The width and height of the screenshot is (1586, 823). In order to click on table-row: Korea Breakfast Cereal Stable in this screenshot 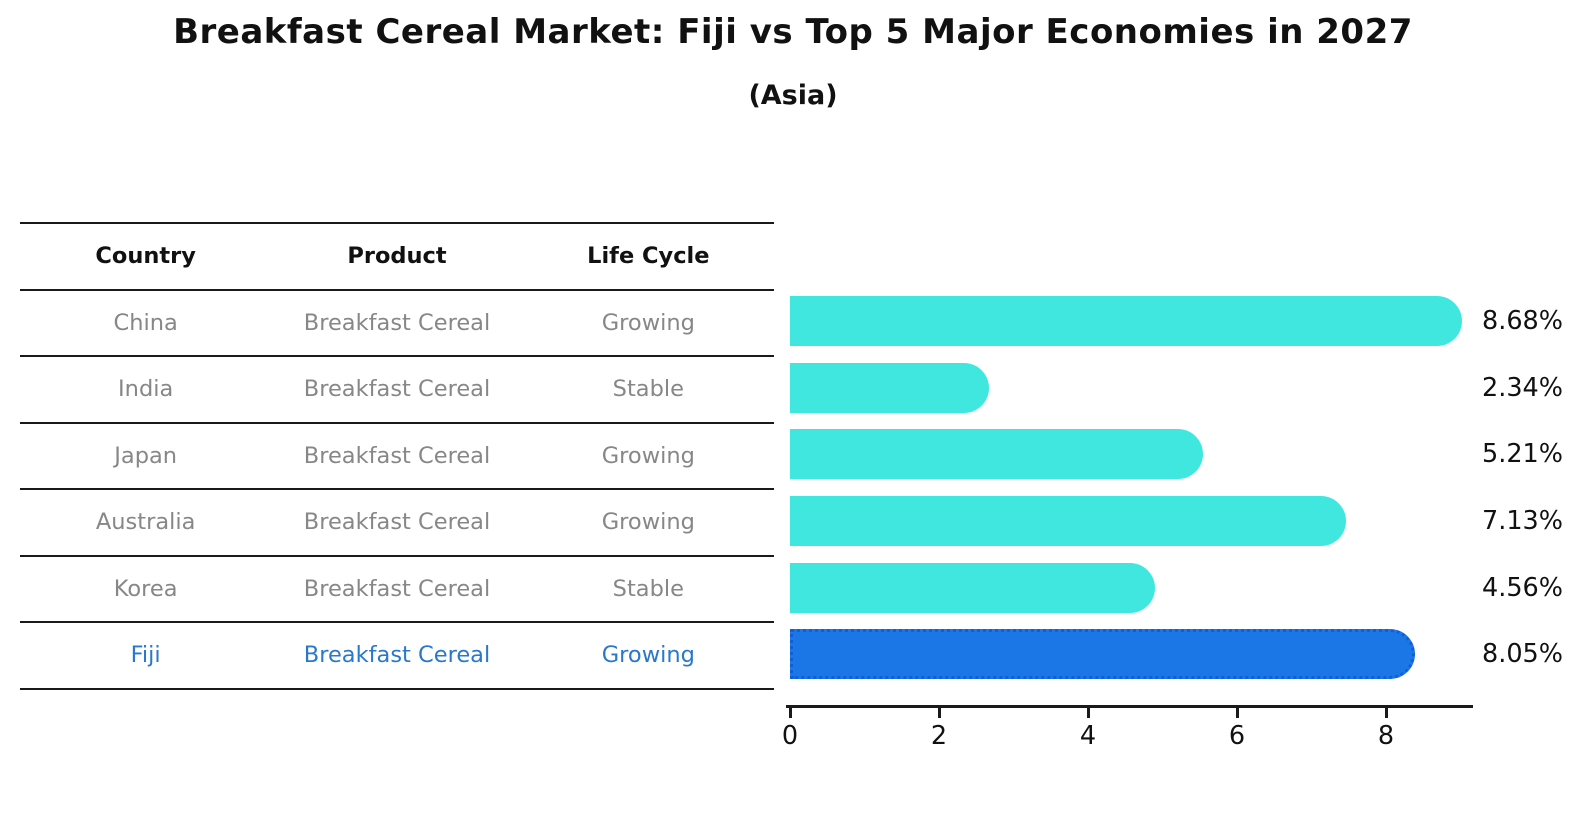, I will do `click(397, 590)`.